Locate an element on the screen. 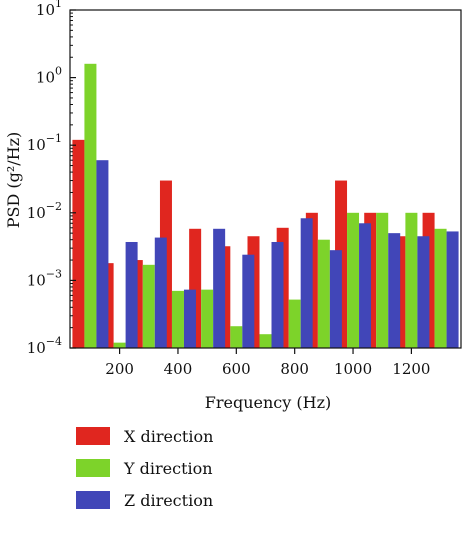 The image size is (474, 536). y-tick-label: 10⁻¹ is located at coordinates (44, 143).